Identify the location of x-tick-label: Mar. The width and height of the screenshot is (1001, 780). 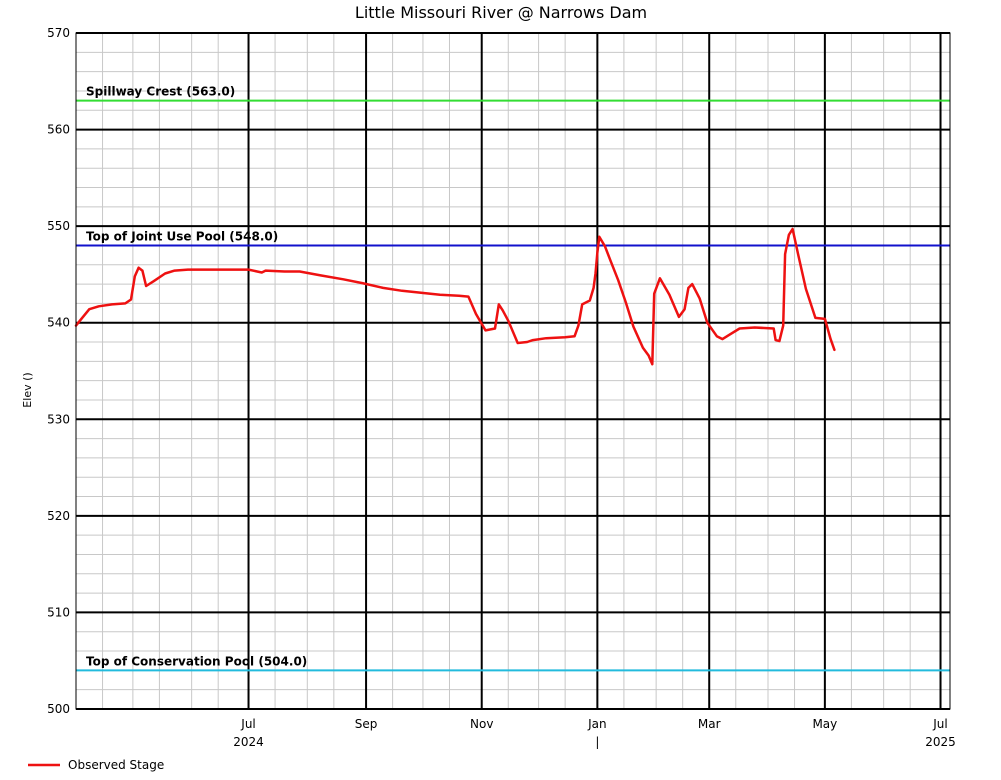
(709, 724).